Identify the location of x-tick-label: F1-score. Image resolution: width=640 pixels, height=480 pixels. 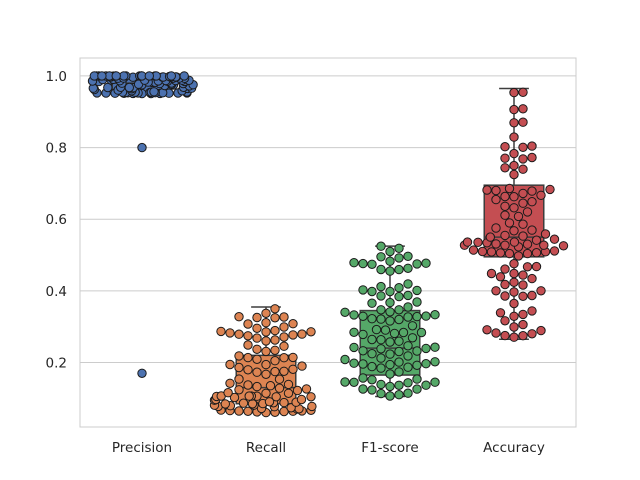
(390, 448).